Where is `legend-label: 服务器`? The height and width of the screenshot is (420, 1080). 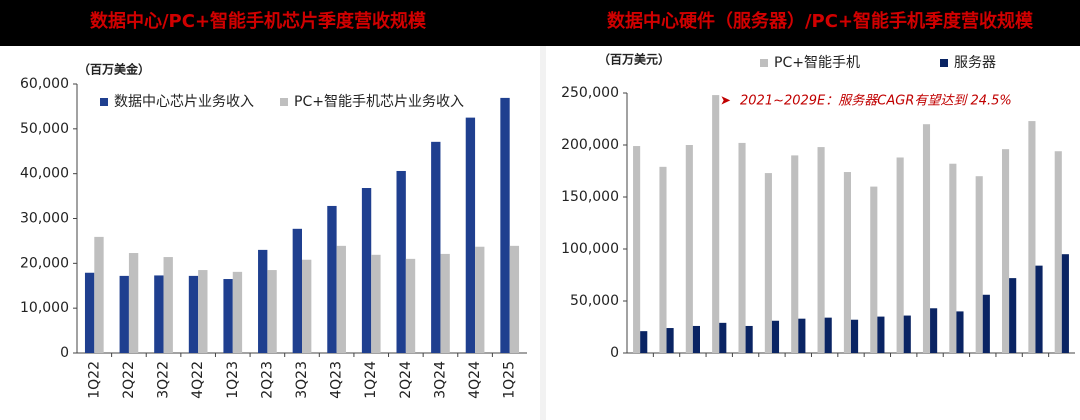
legend-label: 服务器 is located at coordinates (975, 63).